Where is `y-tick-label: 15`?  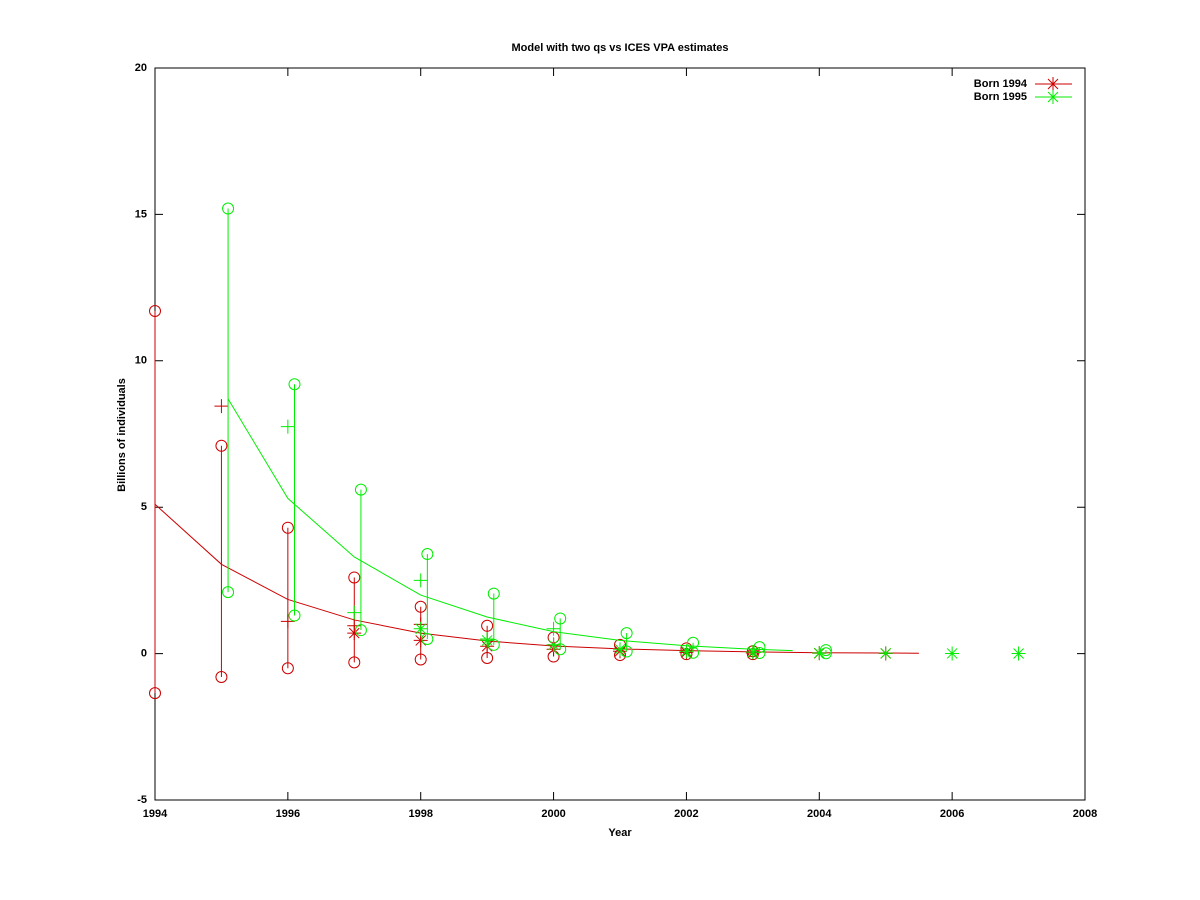
y-tick-label: 15 is located at coordinates (141, 214).